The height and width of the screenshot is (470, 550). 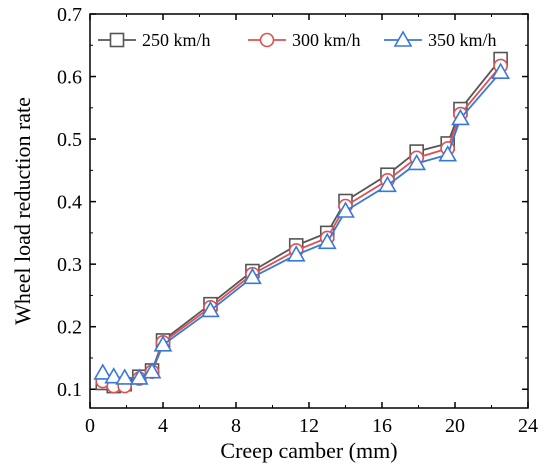 What do you see at coordinates (309, 426) in the screenshot?
I see `x-tick-label: 12` at bounding box center [309, 426].